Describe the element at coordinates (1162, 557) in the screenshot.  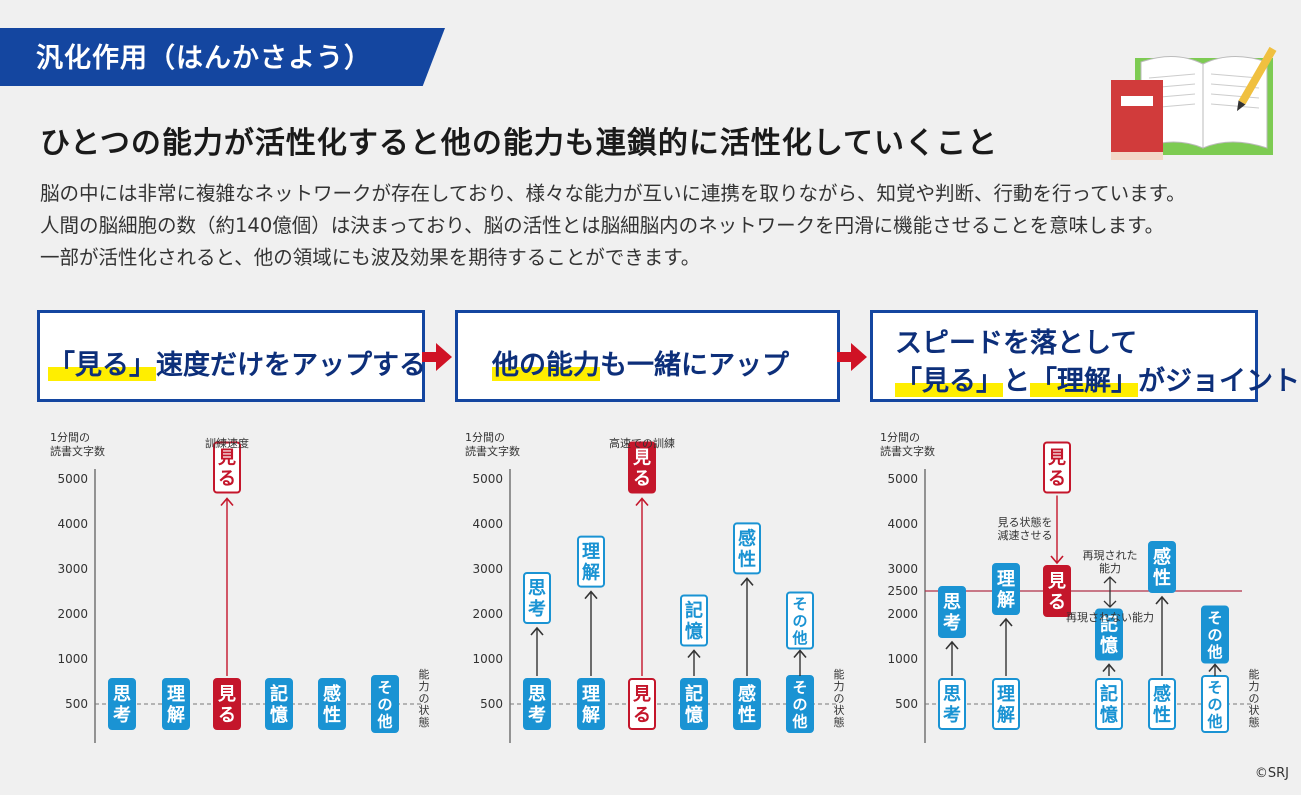
I see `ability-感性-top-char: 感` at that location.